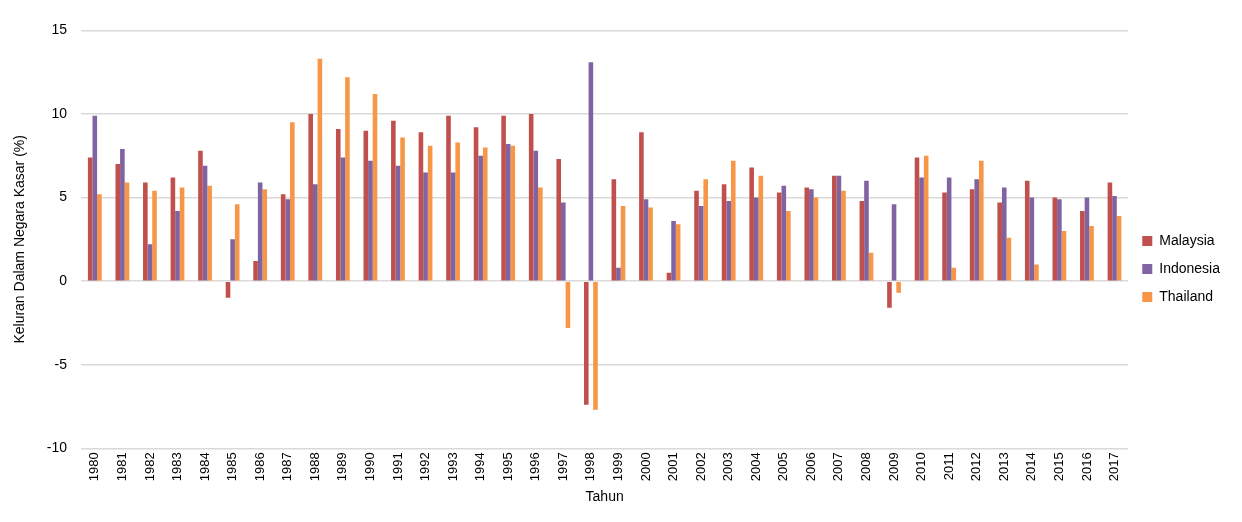 This screenshot has height=522, width=1242. I want to click on x-tick-label: 2012, so click(976, 467).